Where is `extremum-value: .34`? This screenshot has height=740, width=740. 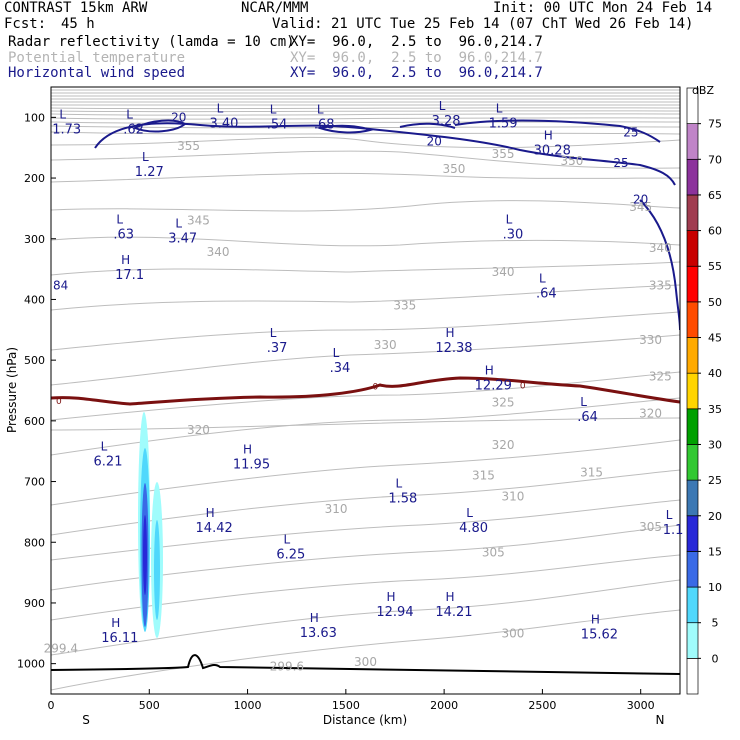 extremum-value: .34 is located at coordinates (340, 368).